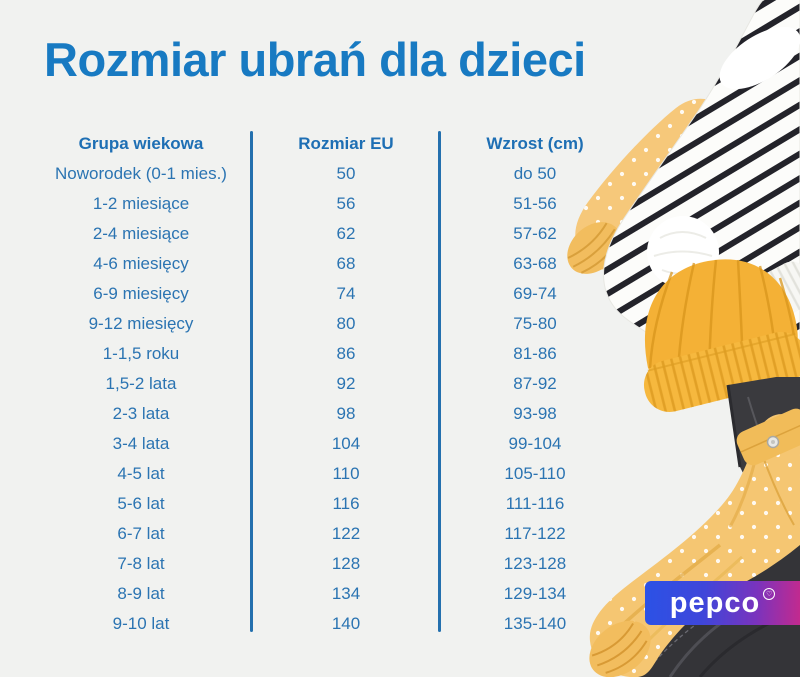  Describe the element at coordinates (535, 323) in the screenshot. I see `height-cell: 75-80` at that location.